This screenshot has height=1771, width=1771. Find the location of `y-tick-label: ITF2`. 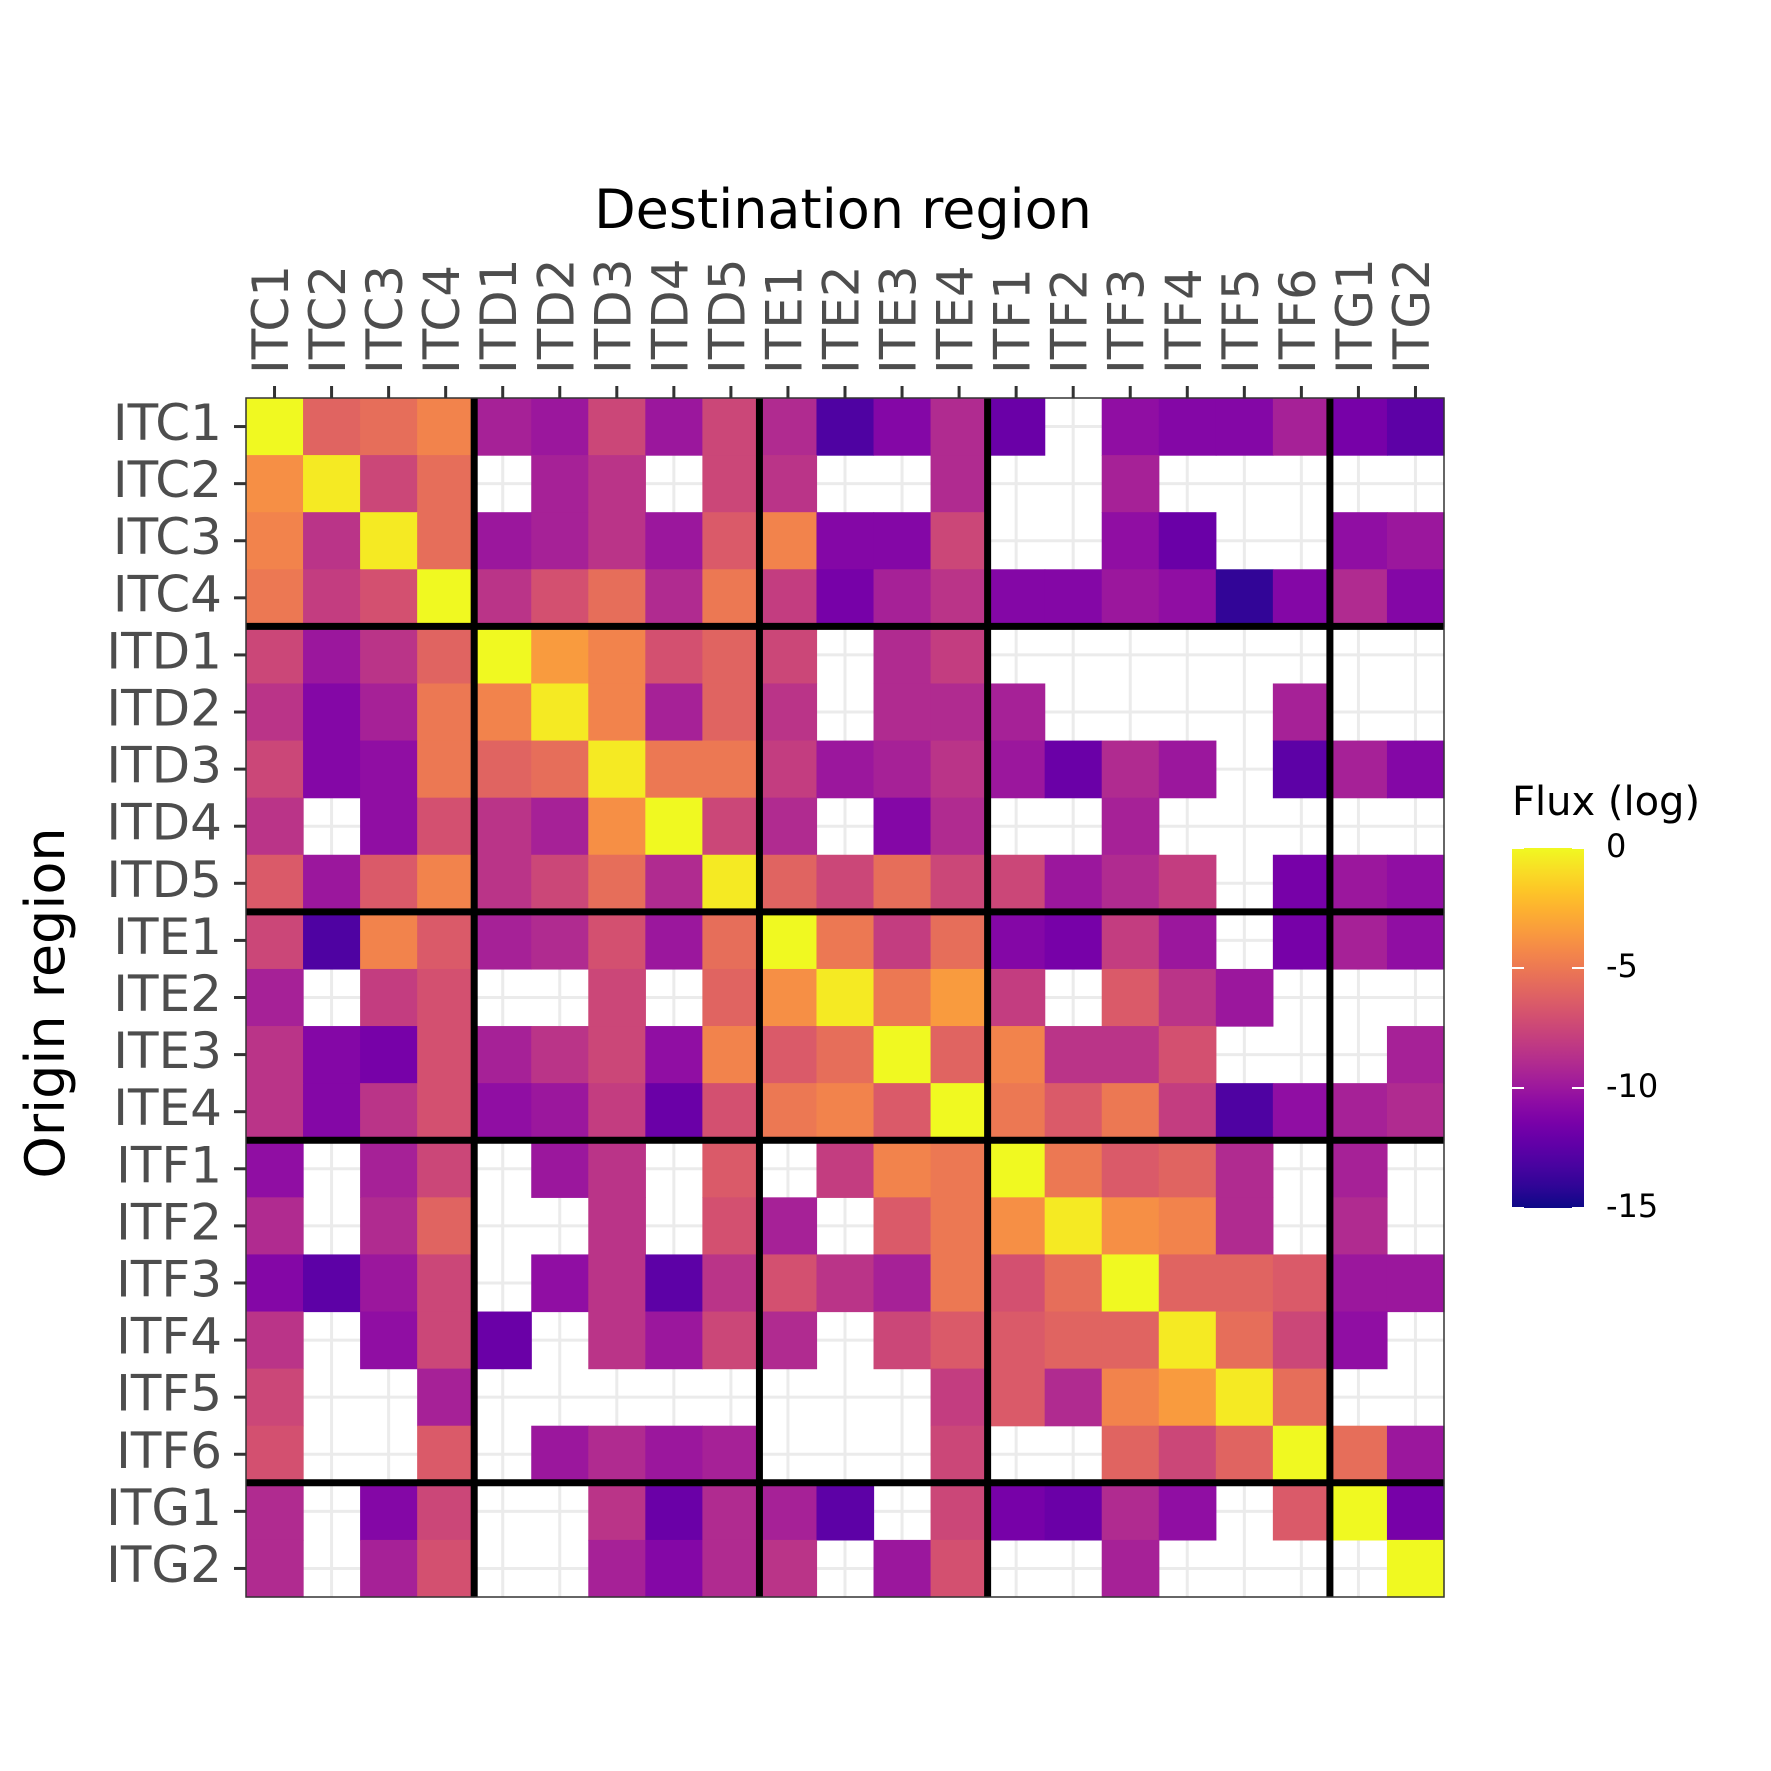

y-tick-label: ITF2 is located at coordinates (169, 1222).